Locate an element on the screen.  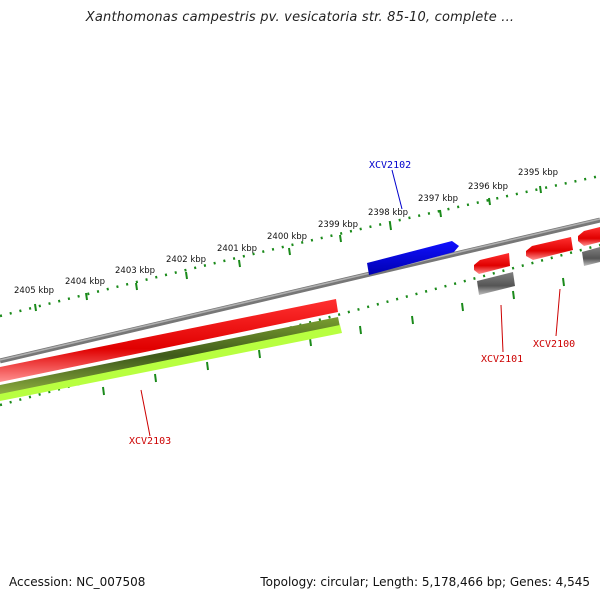
cds-xcv2101-feature is located at coordinates (496, 283).